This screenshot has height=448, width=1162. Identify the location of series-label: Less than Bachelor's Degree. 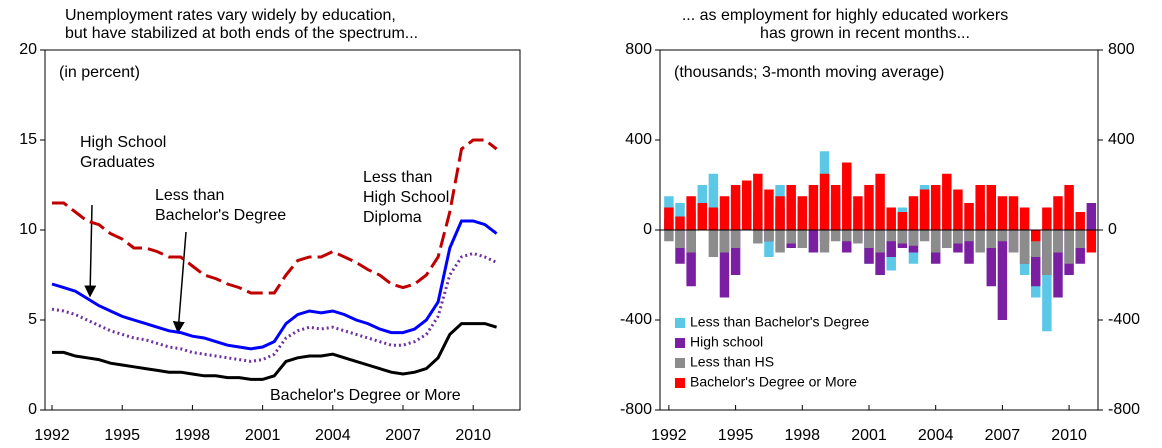
(221, 205).